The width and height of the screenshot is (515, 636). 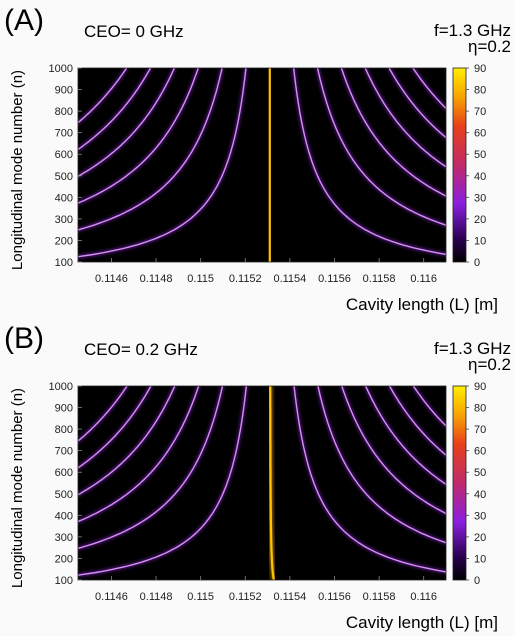 What do you see at coordinates (134, 31) in the screenshot?
I see `ceo-annotation: CEO= 0 GHz` at bounding box center [134, 31].